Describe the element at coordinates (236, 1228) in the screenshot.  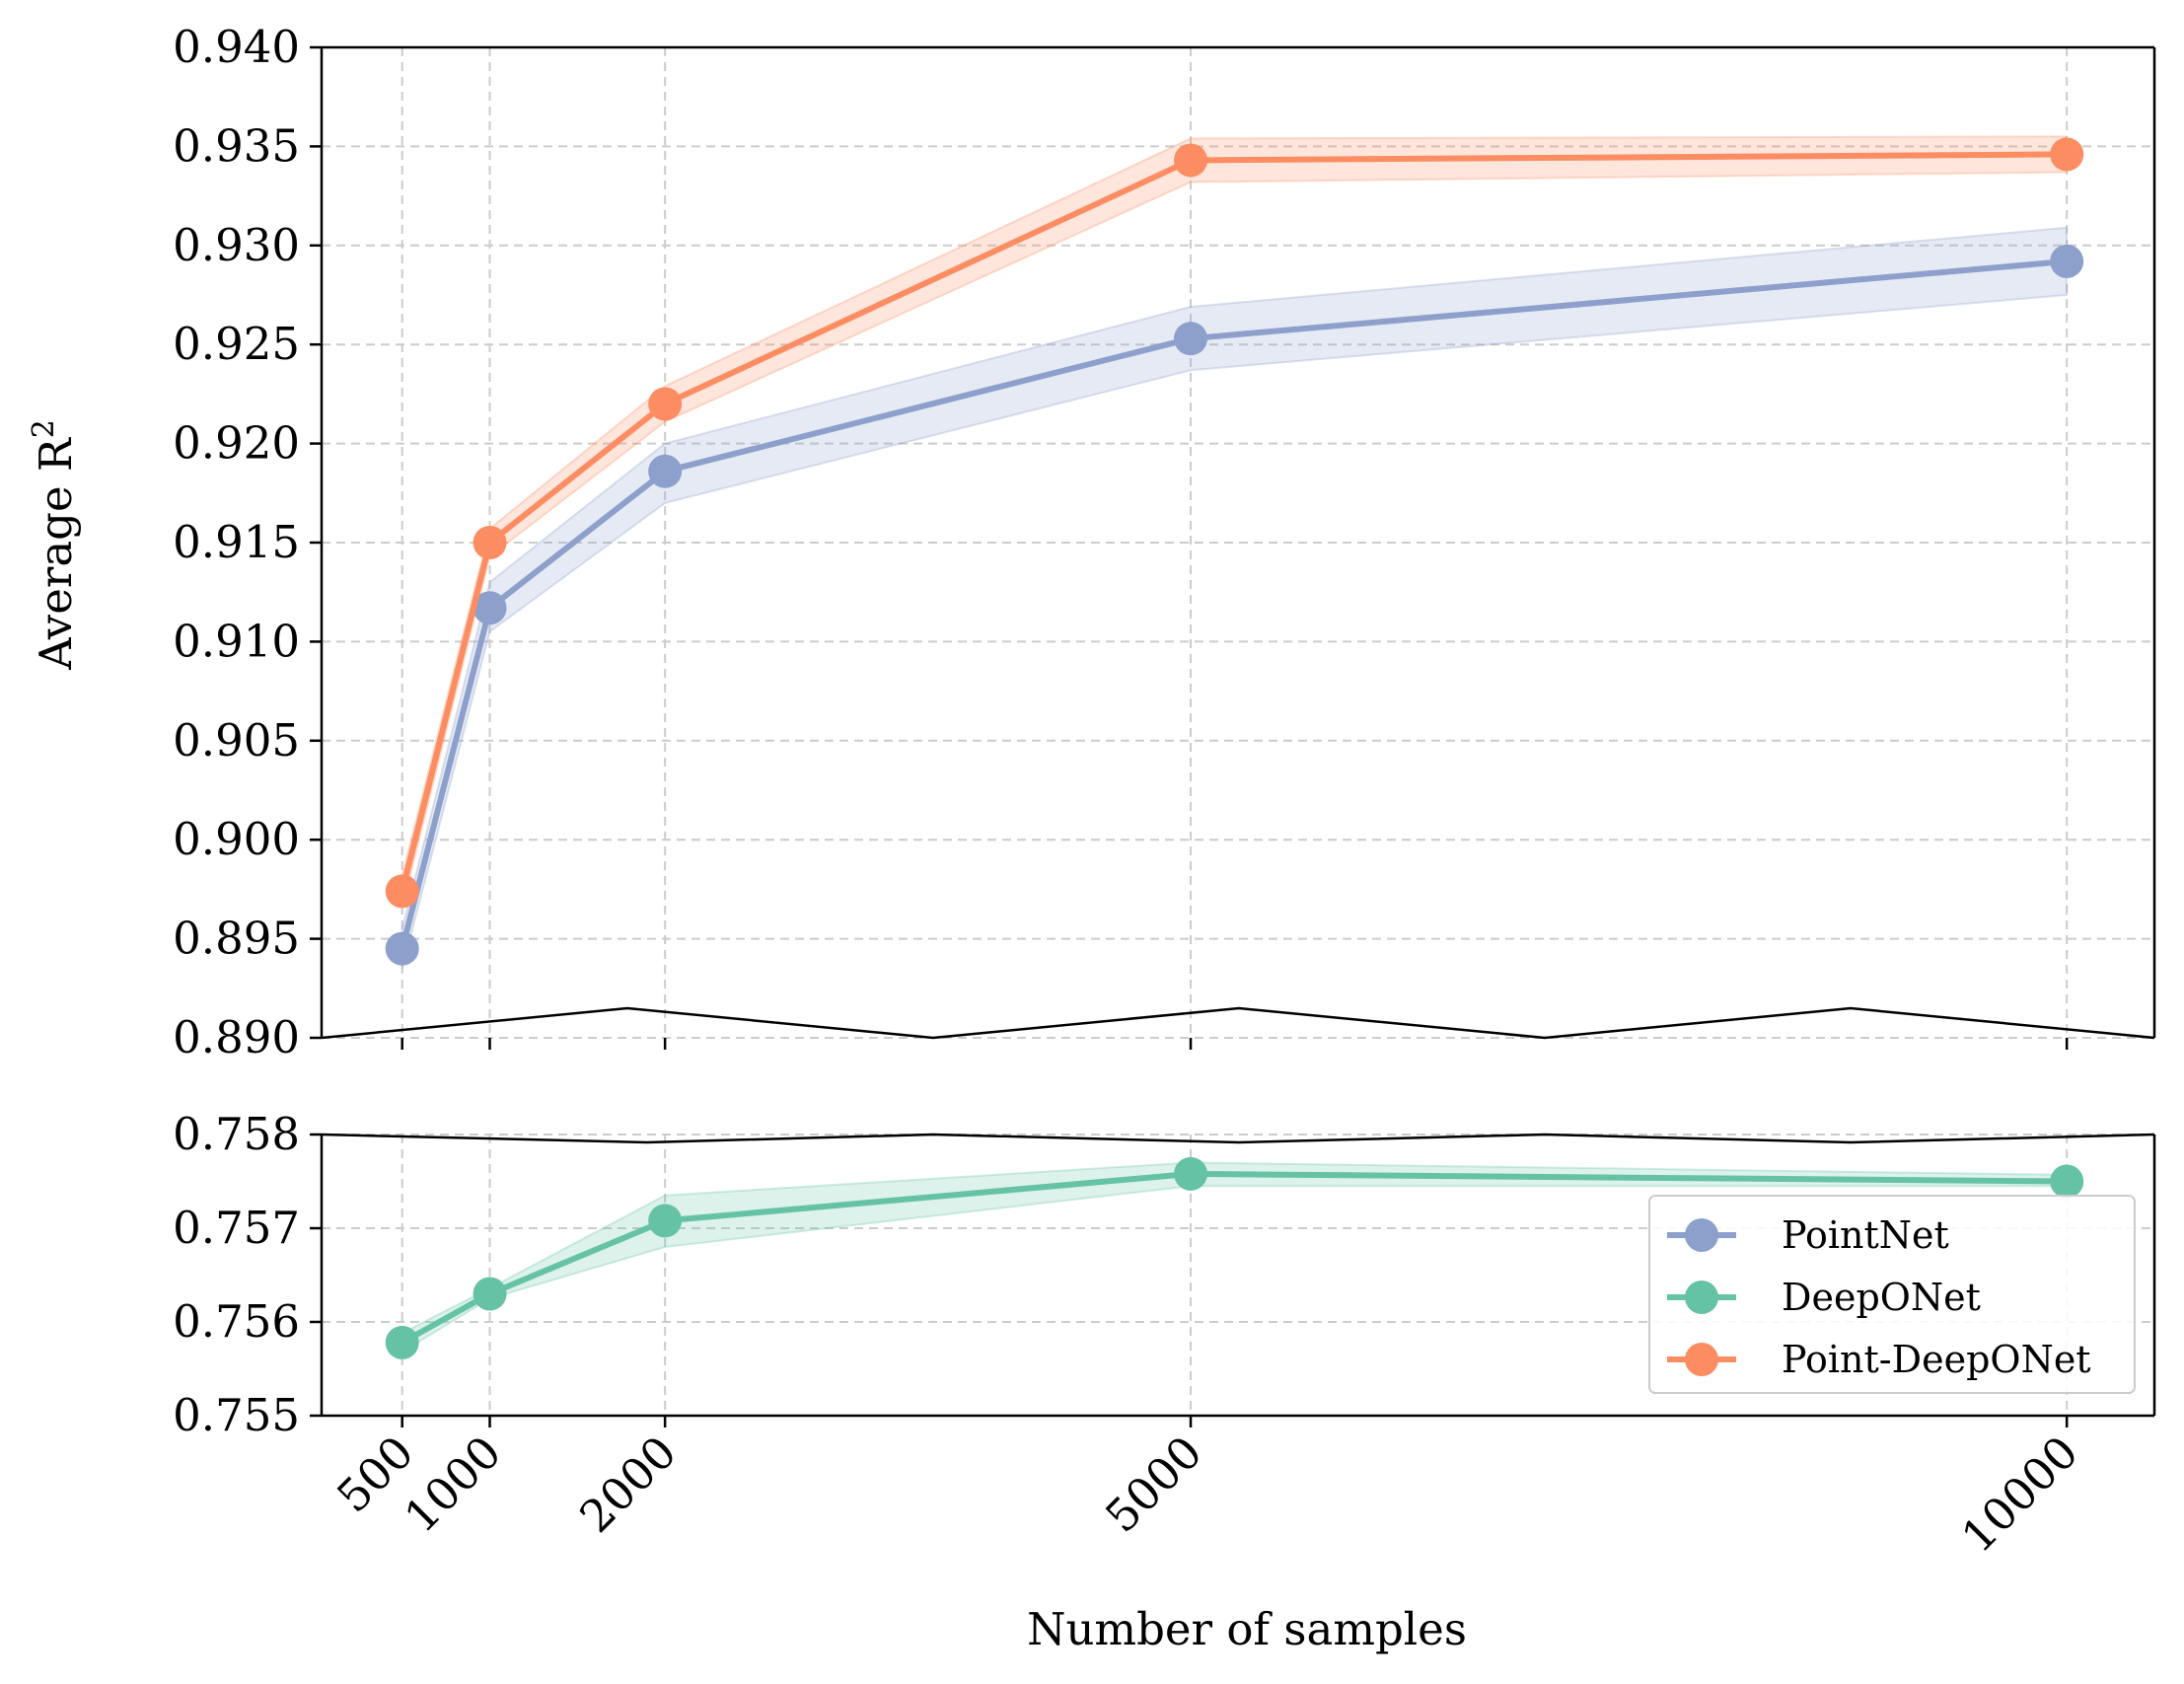
I see `y-tick-label: 0.757` at that location.